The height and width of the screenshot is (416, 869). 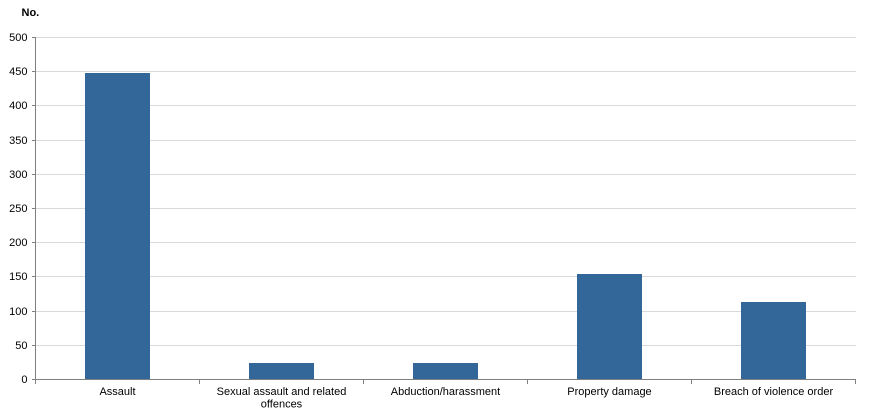 I want to click on svg-text: 250, so click(x=18, y=209).